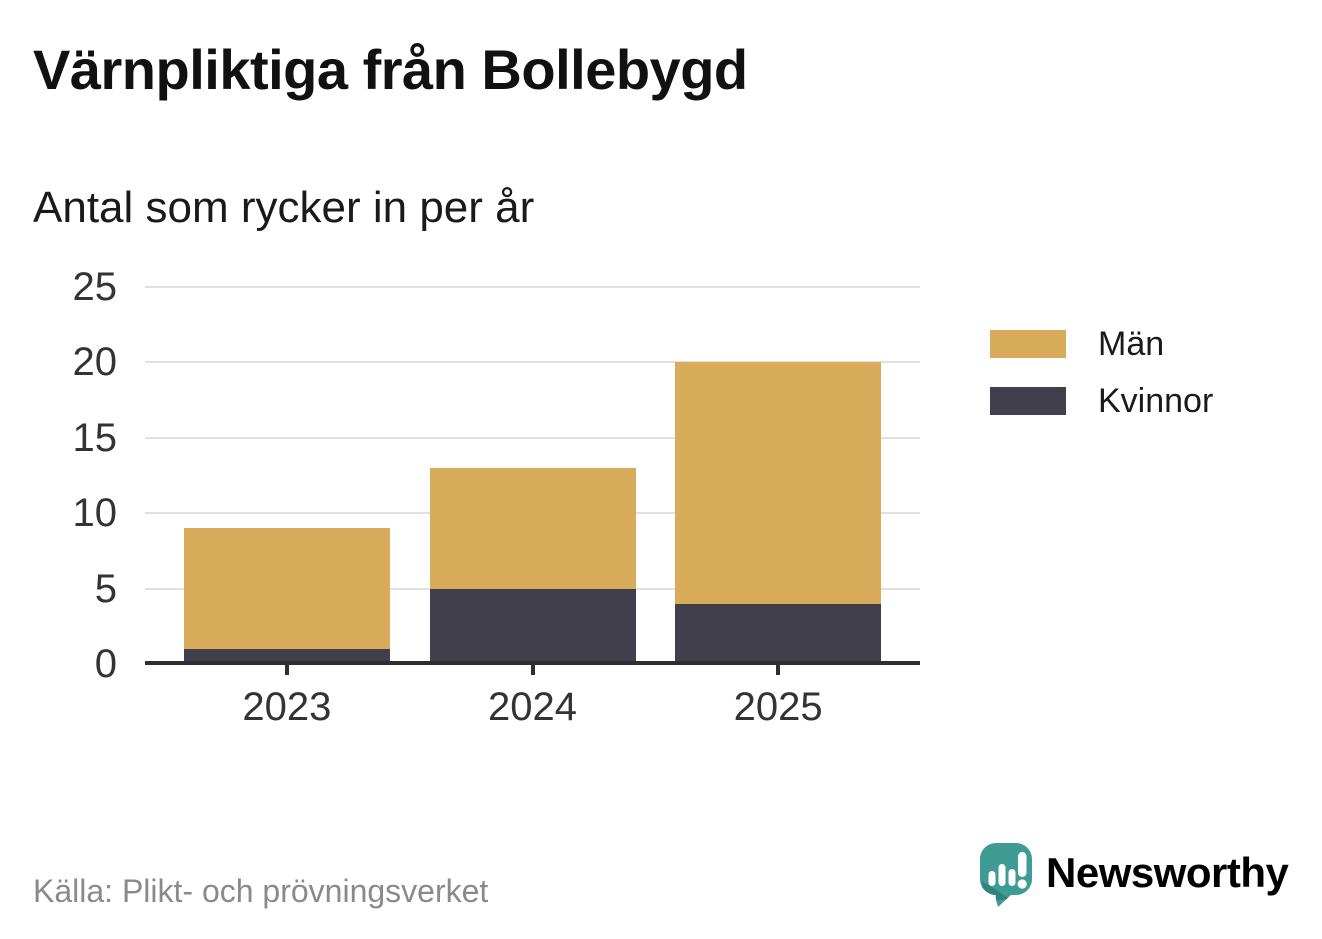 This screenshot has width=1322, height=939. I want to click on legend-label-Kvinnor: Kvinnor, so click(1156, 401).